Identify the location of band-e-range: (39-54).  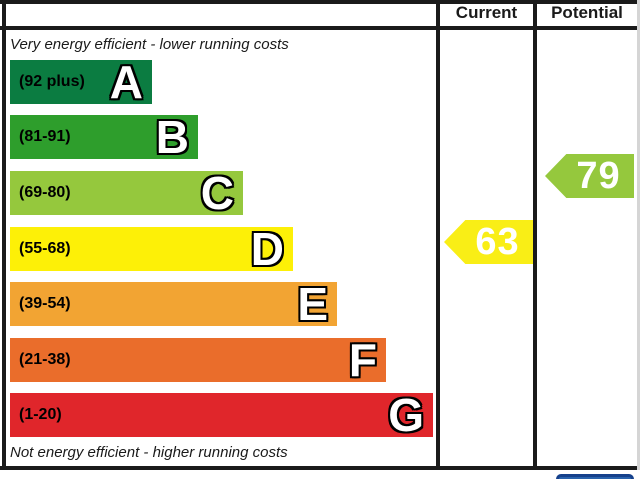
(45, 303).